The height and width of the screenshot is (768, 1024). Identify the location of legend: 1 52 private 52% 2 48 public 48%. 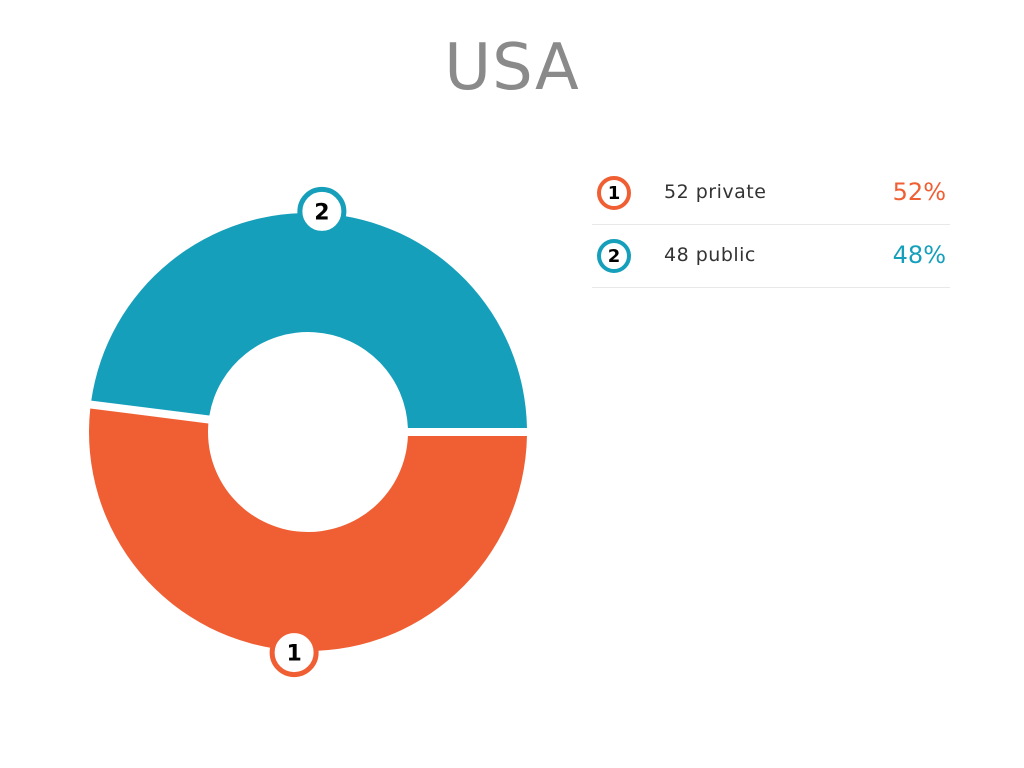
(771, 225).